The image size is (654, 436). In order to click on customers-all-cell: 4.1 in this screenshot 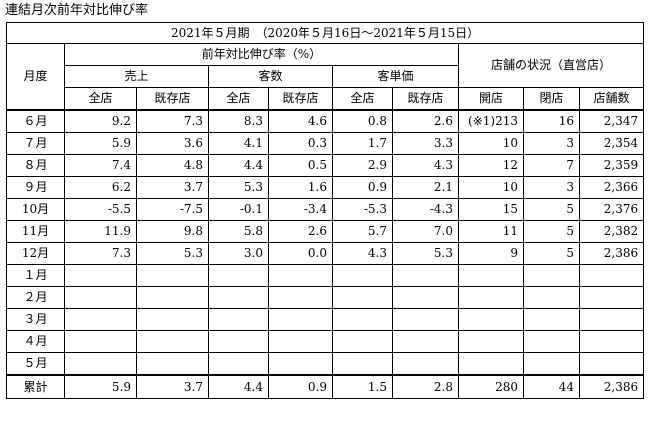, I will do `click(238, 143)`.